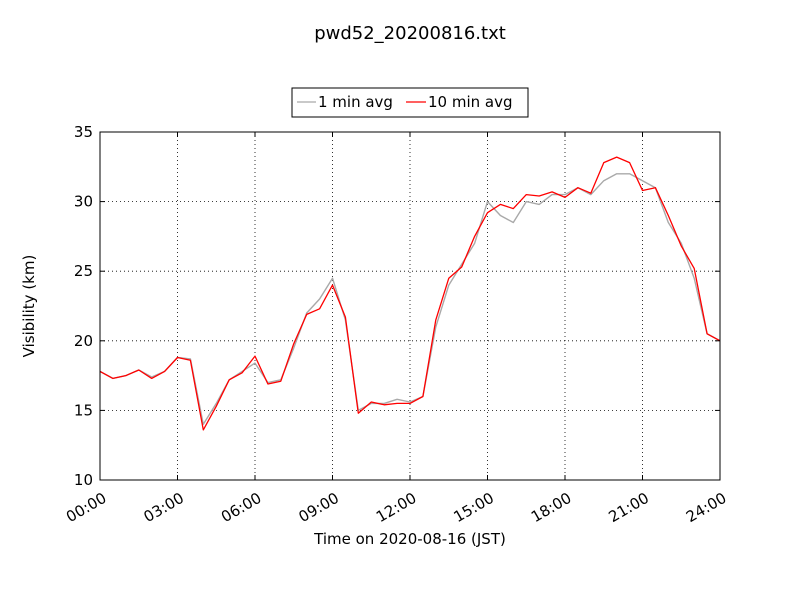  What do you see at coordinates (410, 102) in the screenshot?
I see `legend: 1 min avg 10 min avg` at bounding box center [410, 102].